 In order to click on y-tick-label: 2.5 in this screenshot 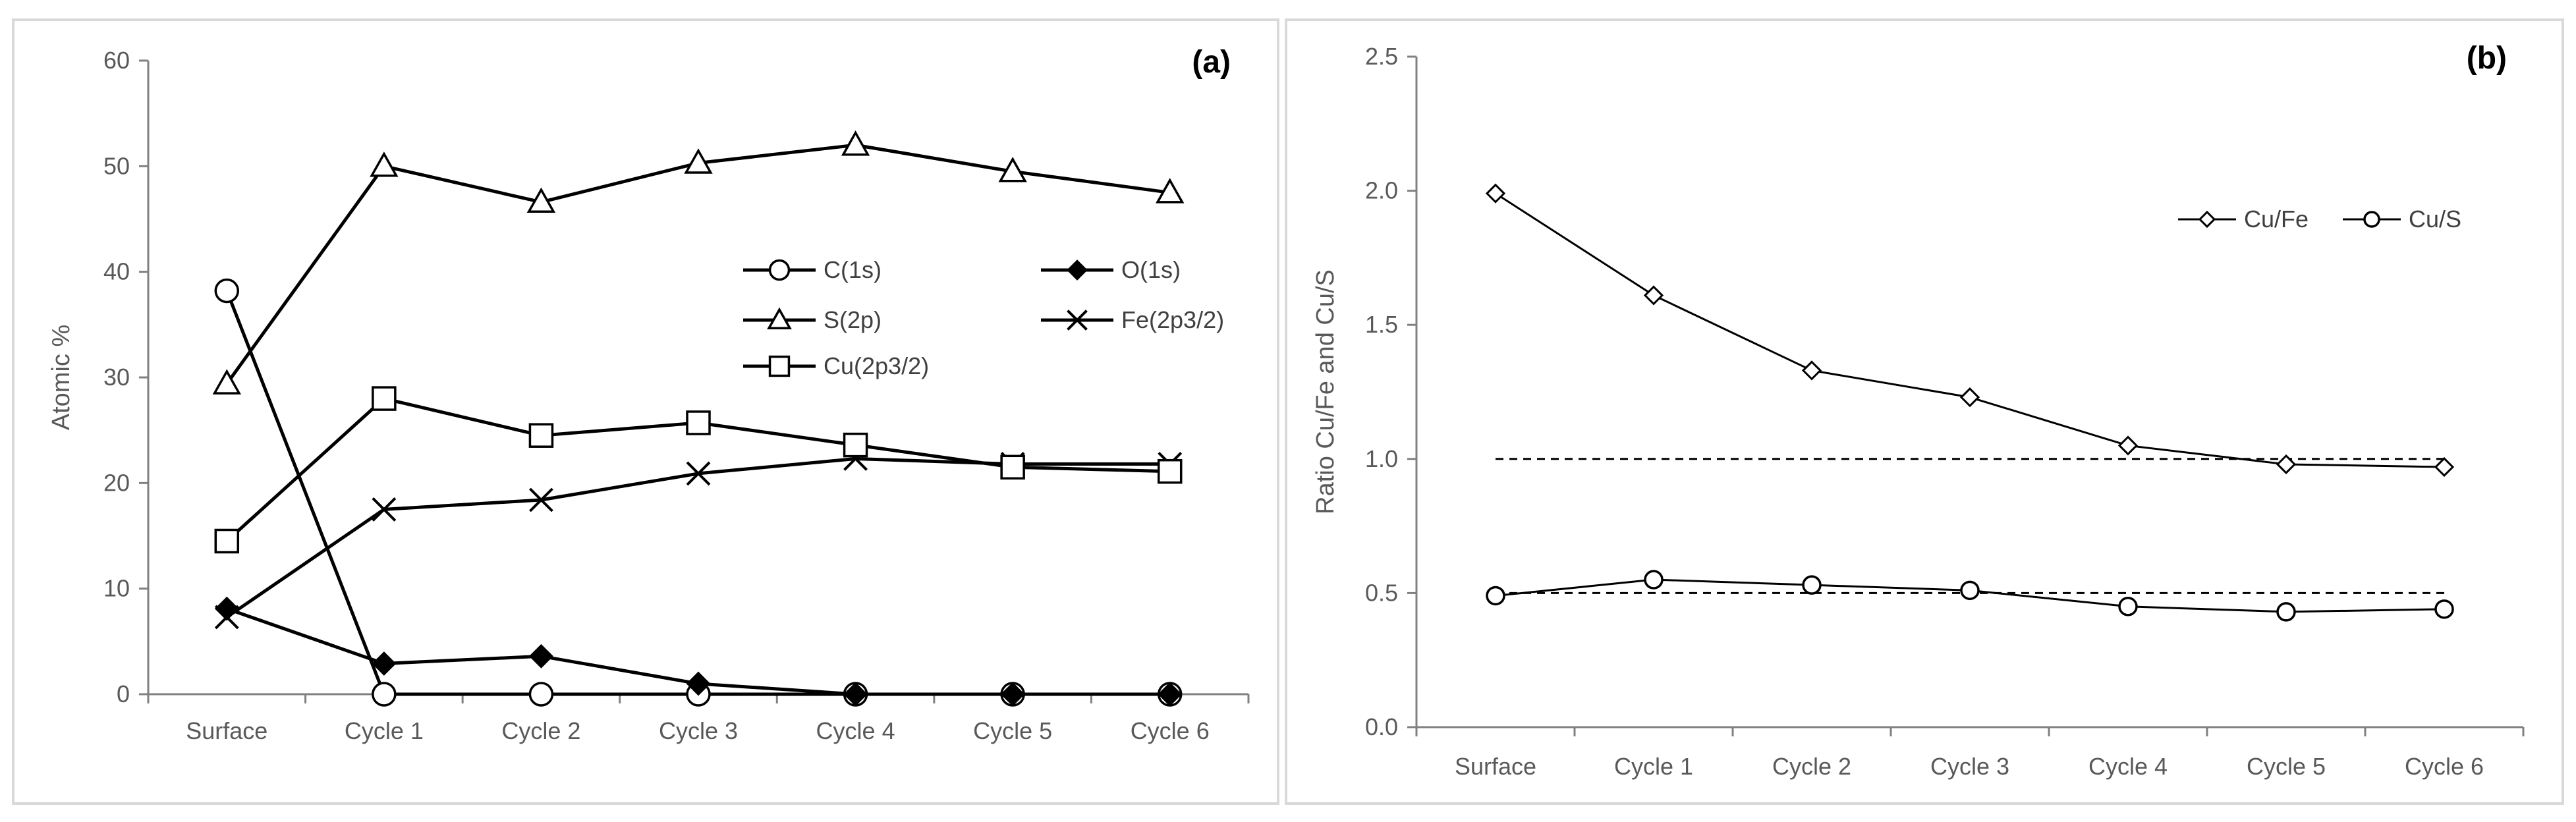, I will do `click(1381, 56)`.